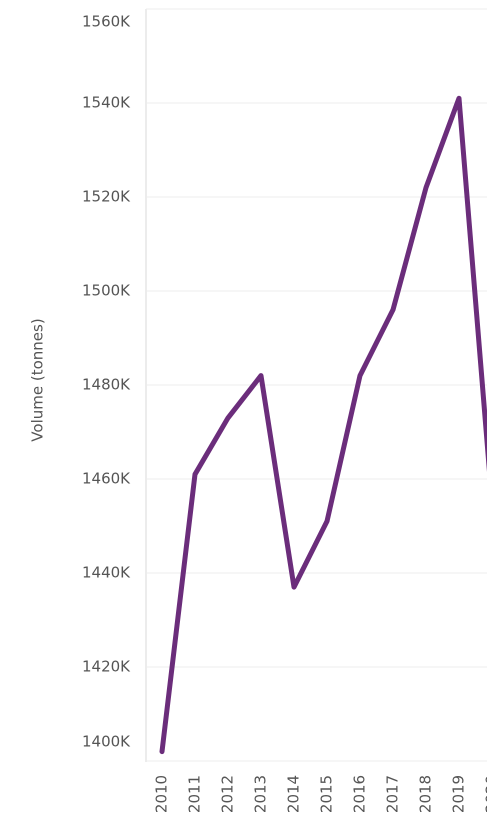 The image size is (487, 825). What do you see at coordinates (106, 291) in the screenshot?
I see `y-tick-label: 1500K` at bounding box center [106, 291].